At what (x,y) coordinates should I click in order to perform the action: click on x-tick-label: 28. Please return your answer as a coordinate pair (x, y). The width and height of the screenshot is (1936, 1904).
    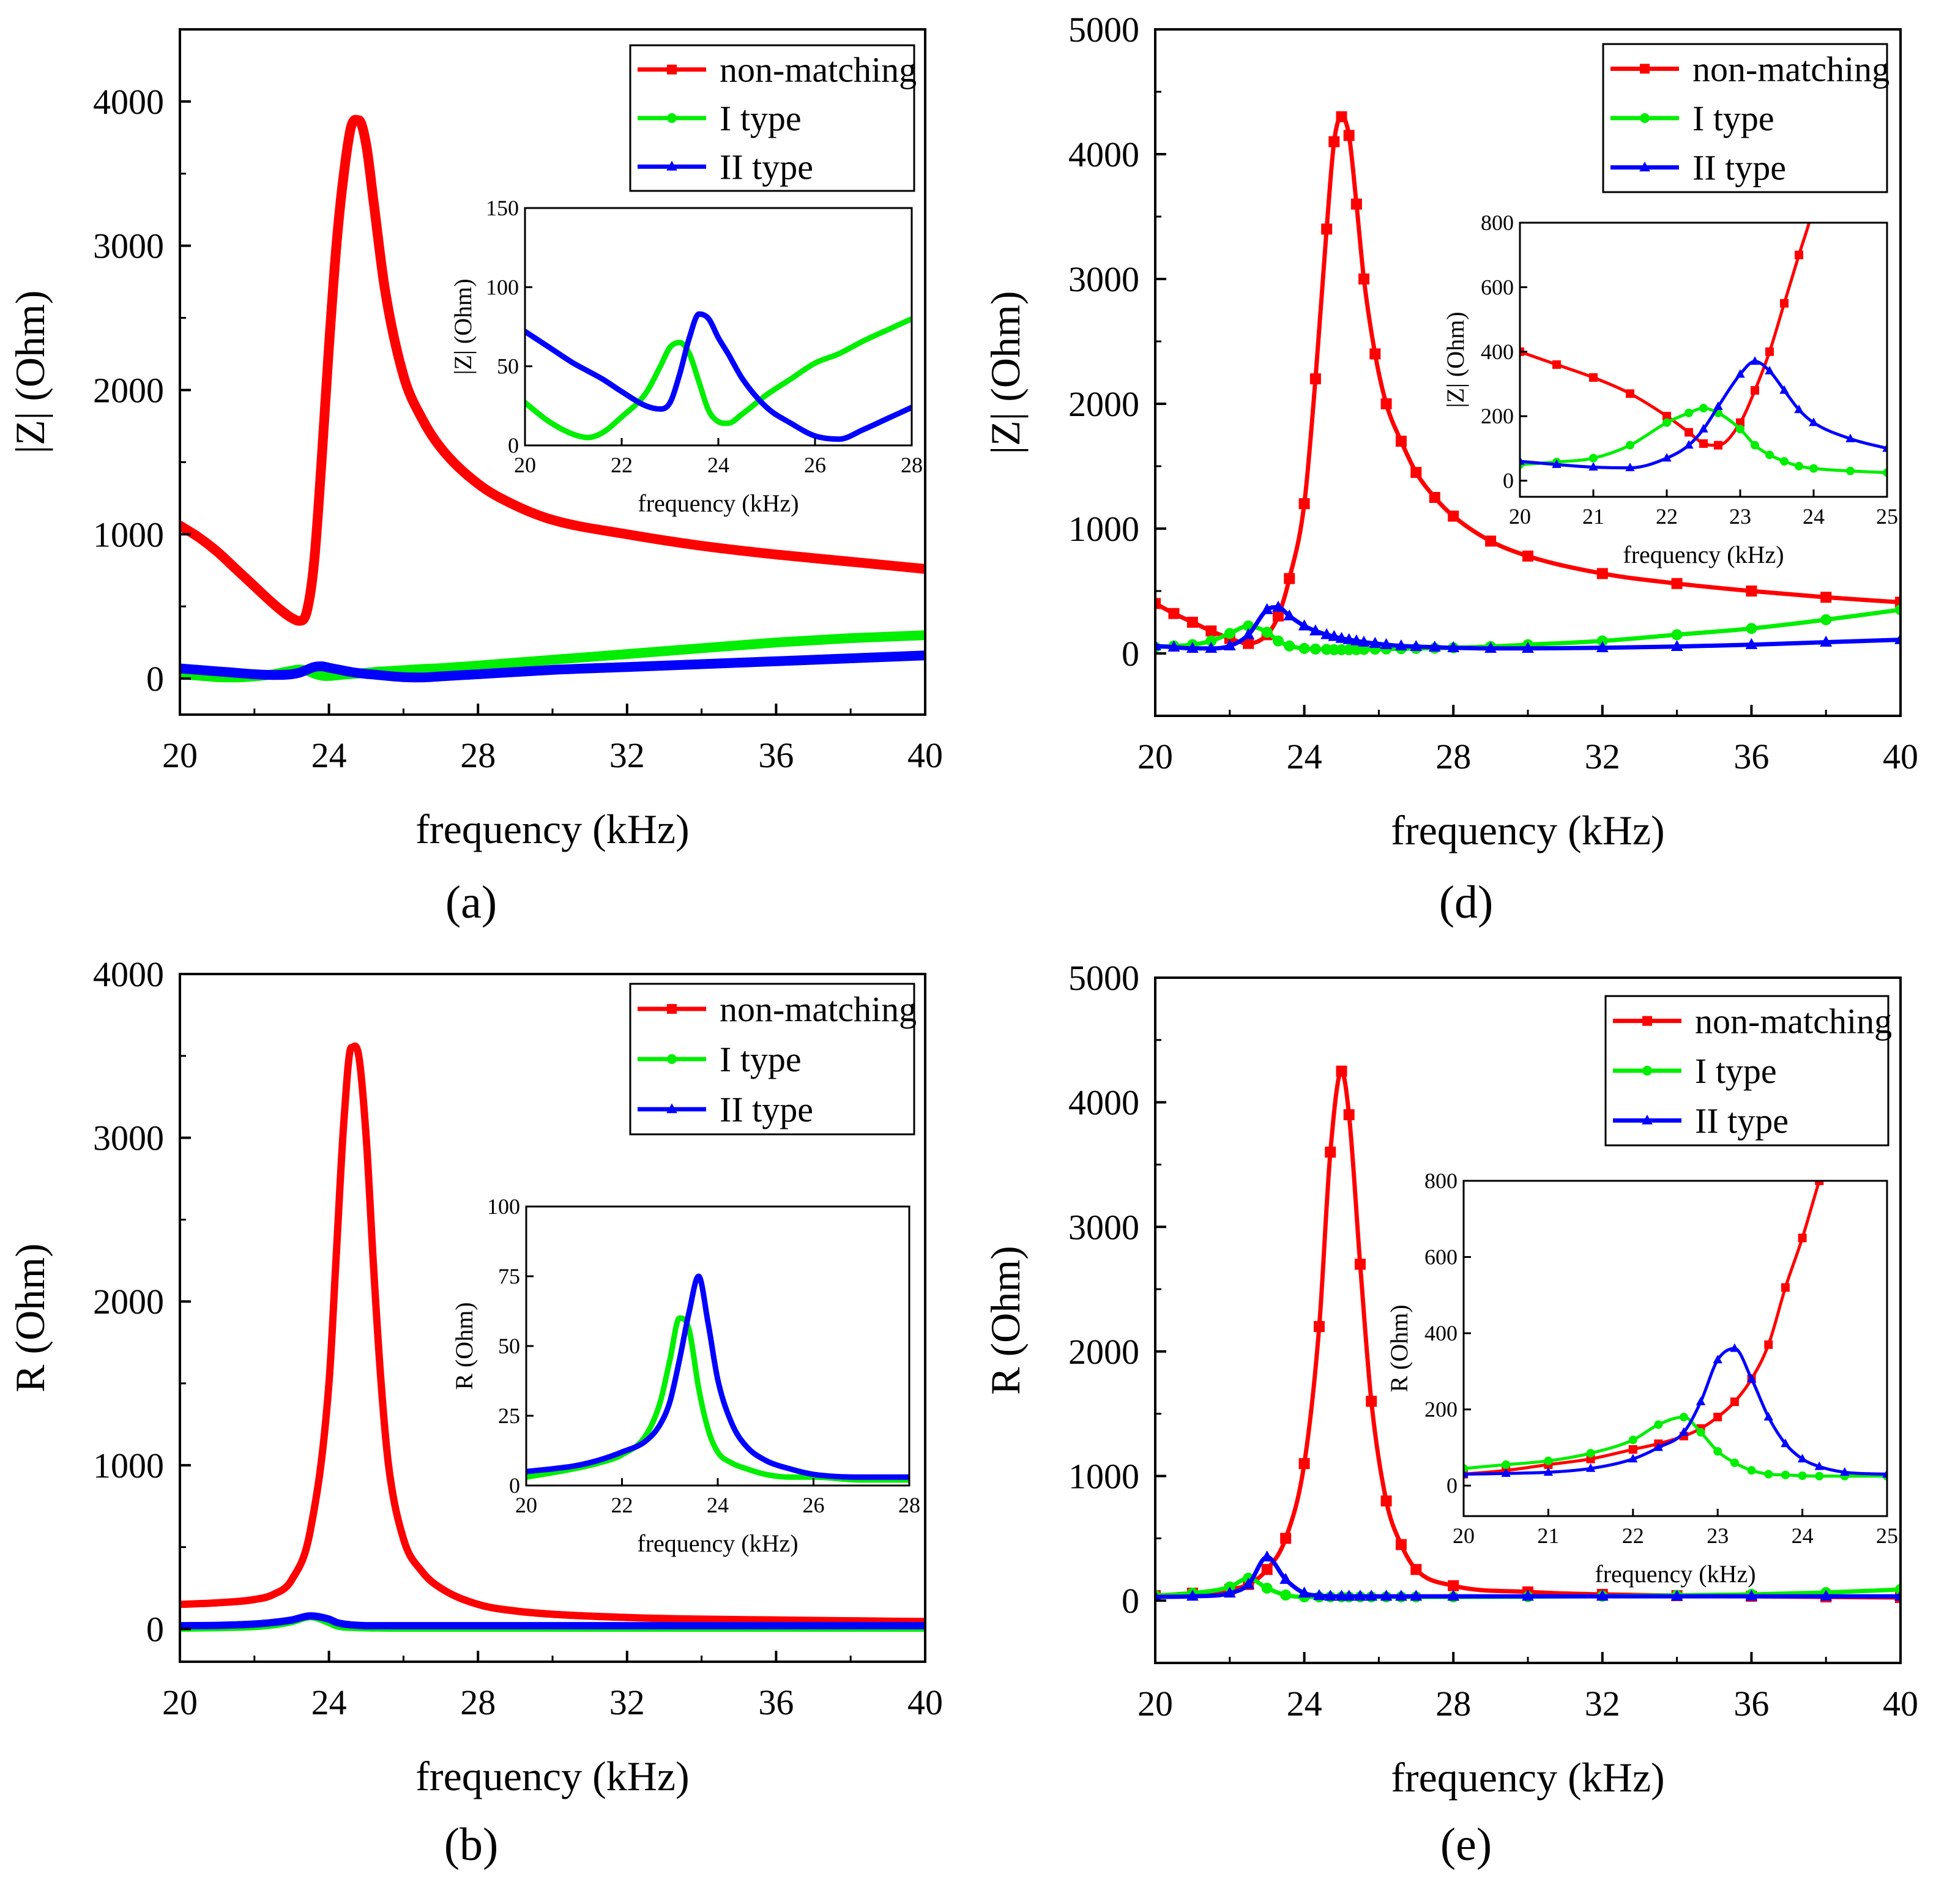
    Looking at the image, I should click on (478, 755).